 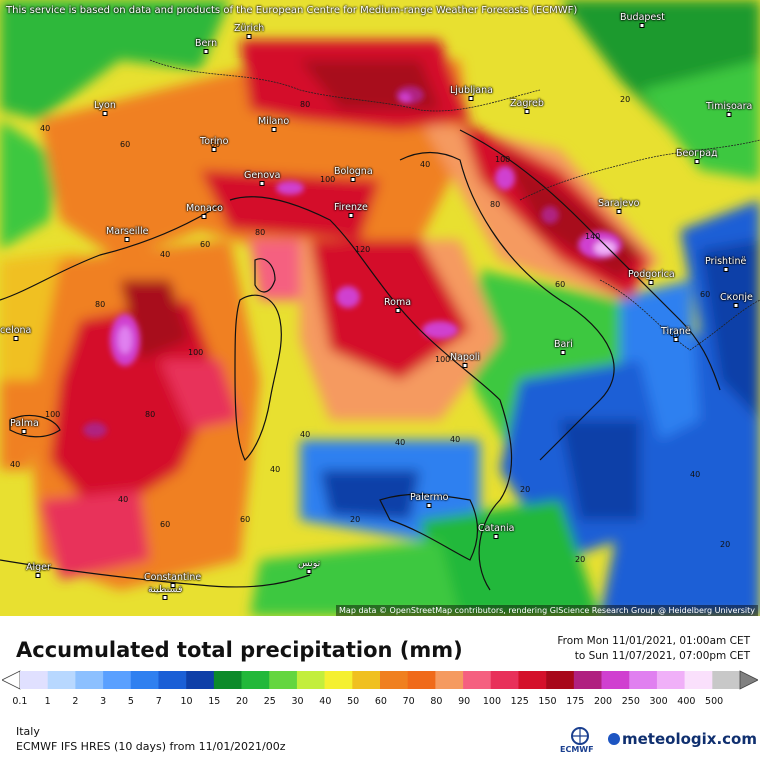 What do you see at coordinates (519, 701) in the screenshot?
I see `scale-tick-label: 125` at bounding box center [519, 701].